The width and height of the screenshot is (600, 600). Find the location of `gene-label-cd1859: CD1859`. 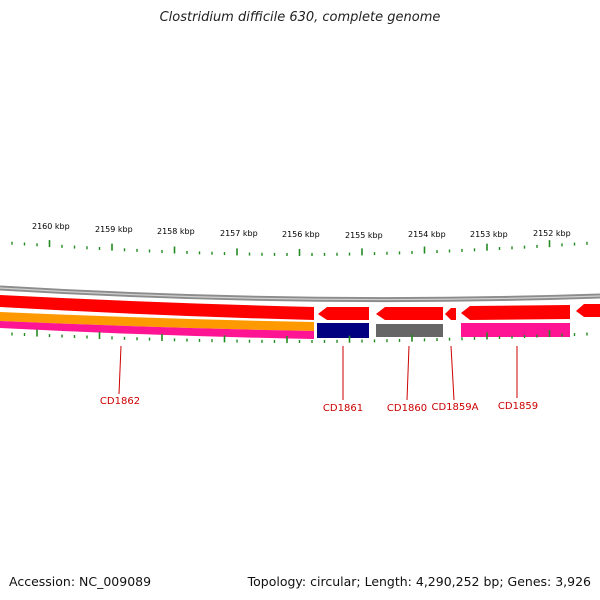

gene-label-cd1859: CD1859 is located at coordinates (518, 406).